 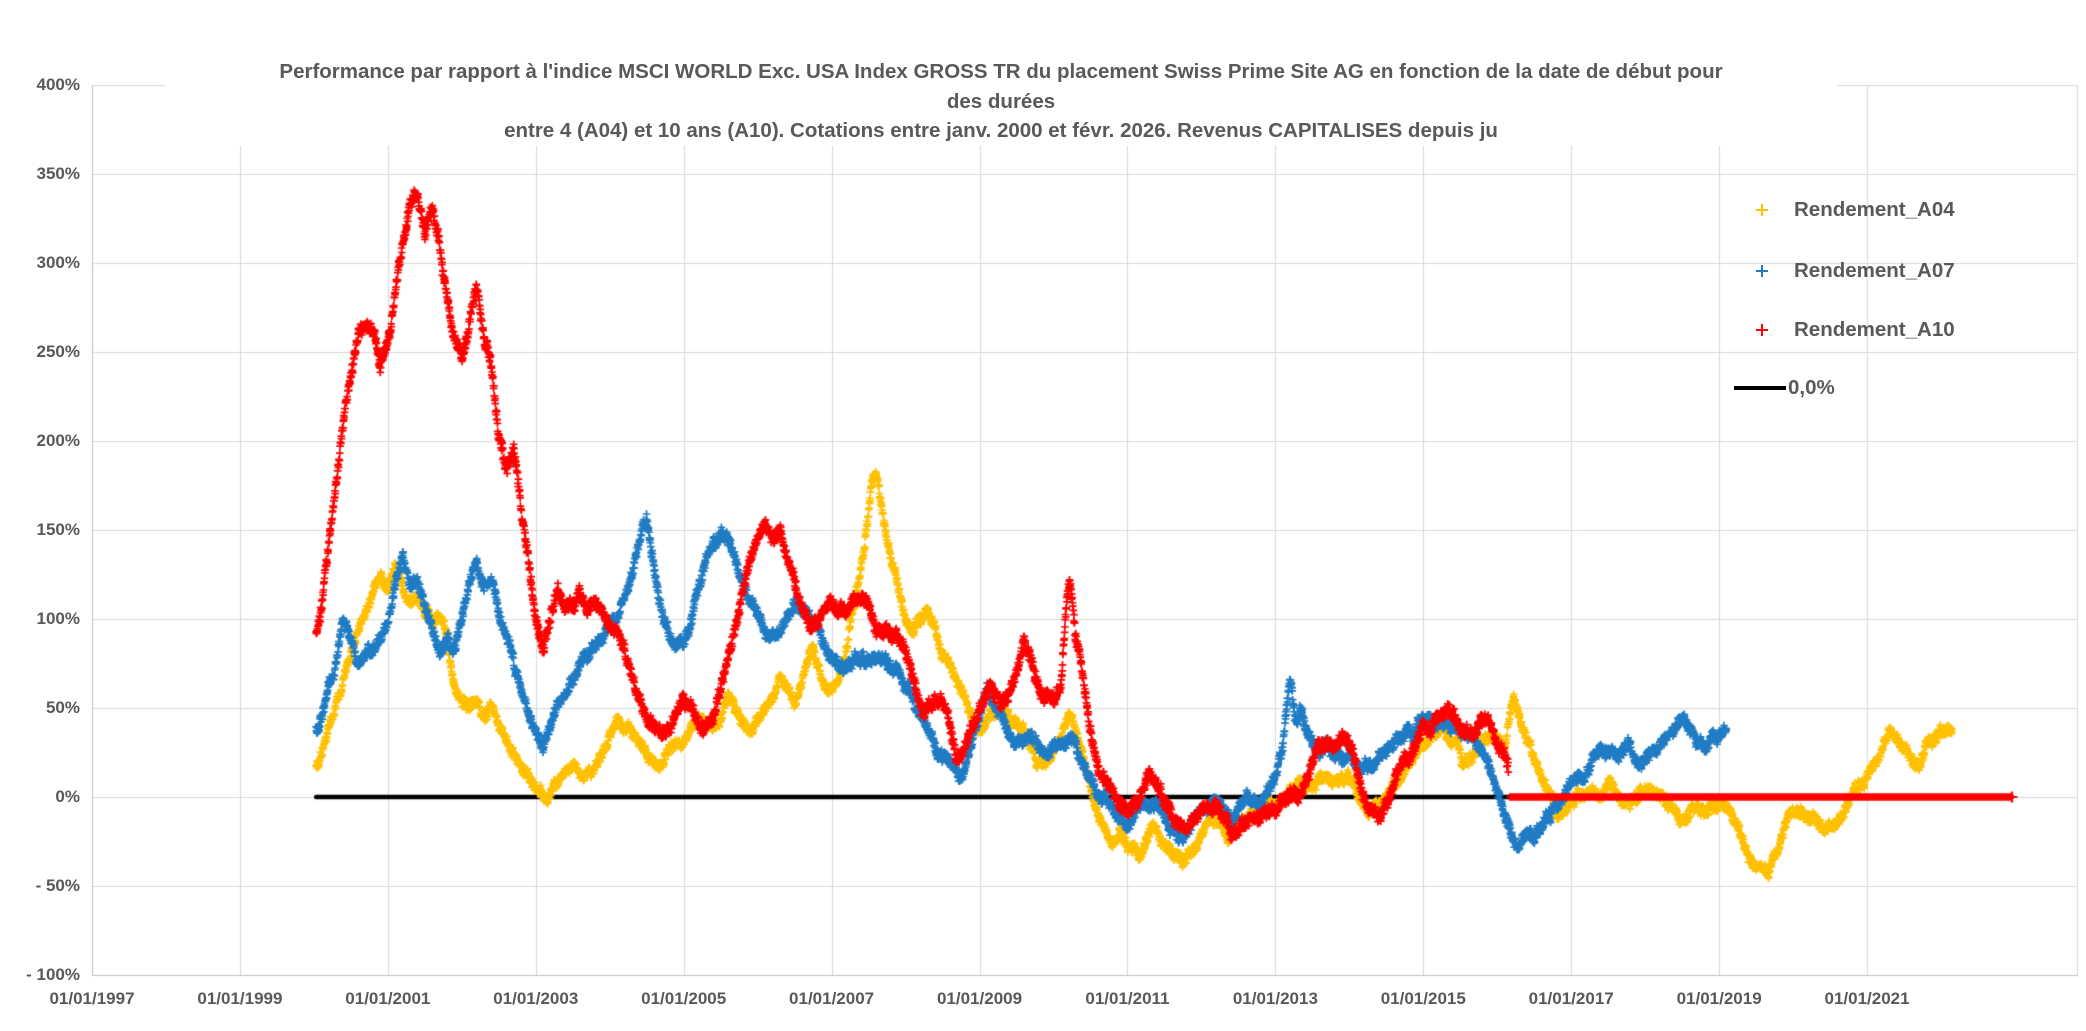 I want to click on y-tick-label: 300%, so click(x=58, y=262).